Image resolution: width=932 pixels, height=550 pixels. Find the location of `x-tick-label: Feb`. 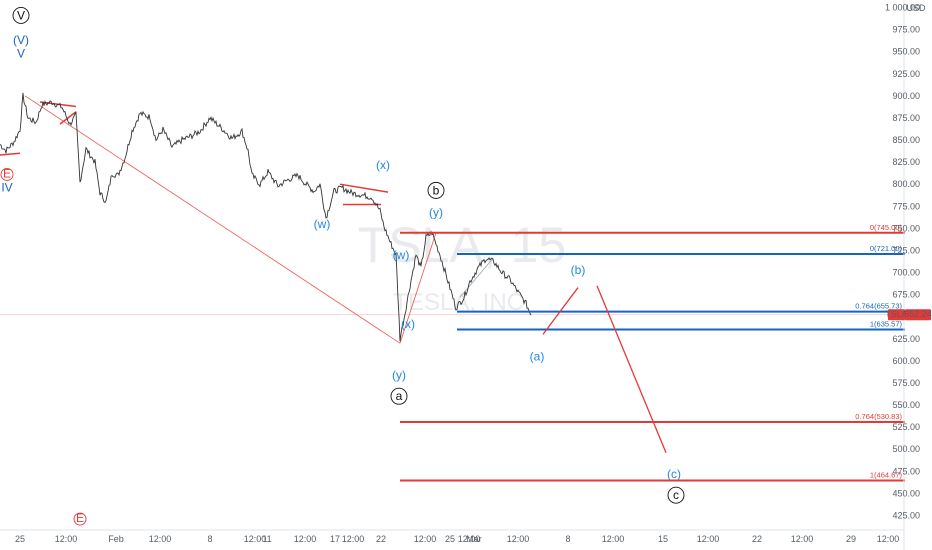

x-tick-label: Feb is located at coordinates (116, 539).